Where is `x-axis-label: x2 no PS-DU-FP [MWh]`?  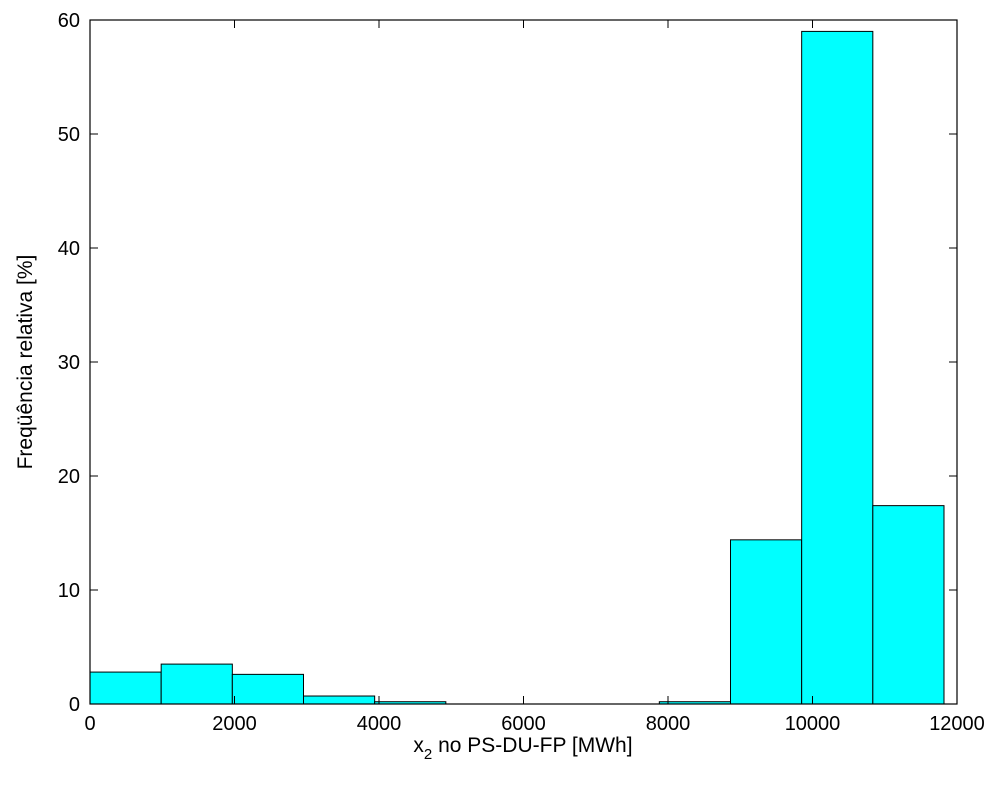
x-axis-label: x2 no PS-DU-FP [MWh] is located at coordinates (522, 748).